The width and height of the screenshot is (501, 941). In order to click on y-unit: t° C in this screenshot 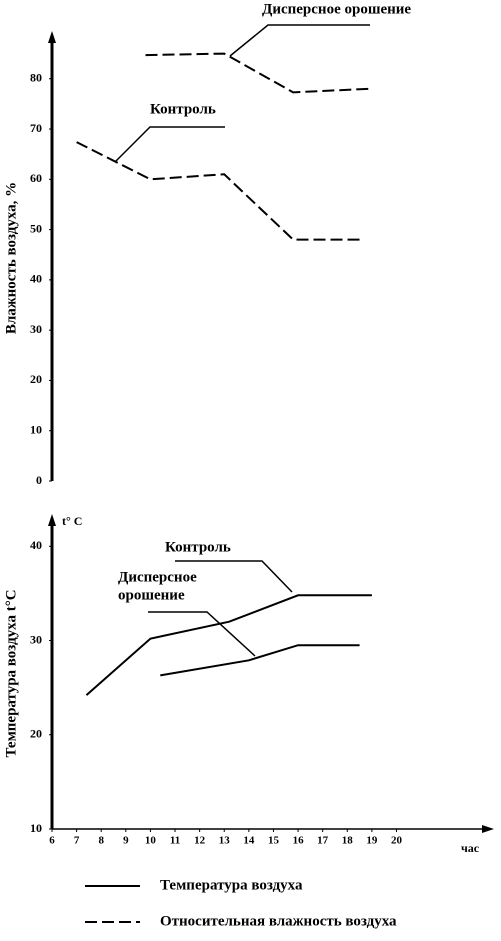, I will do `click(72, 521)`.